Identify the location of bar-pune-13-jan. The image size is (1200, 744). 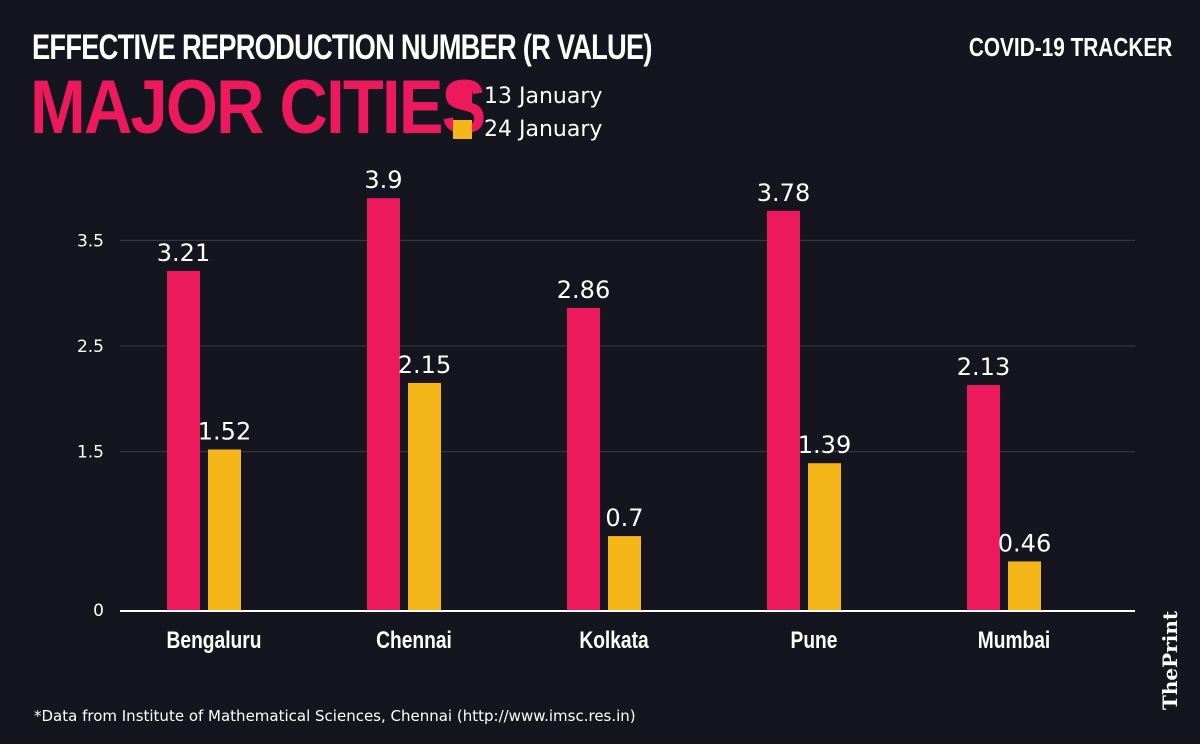
(783, 410).